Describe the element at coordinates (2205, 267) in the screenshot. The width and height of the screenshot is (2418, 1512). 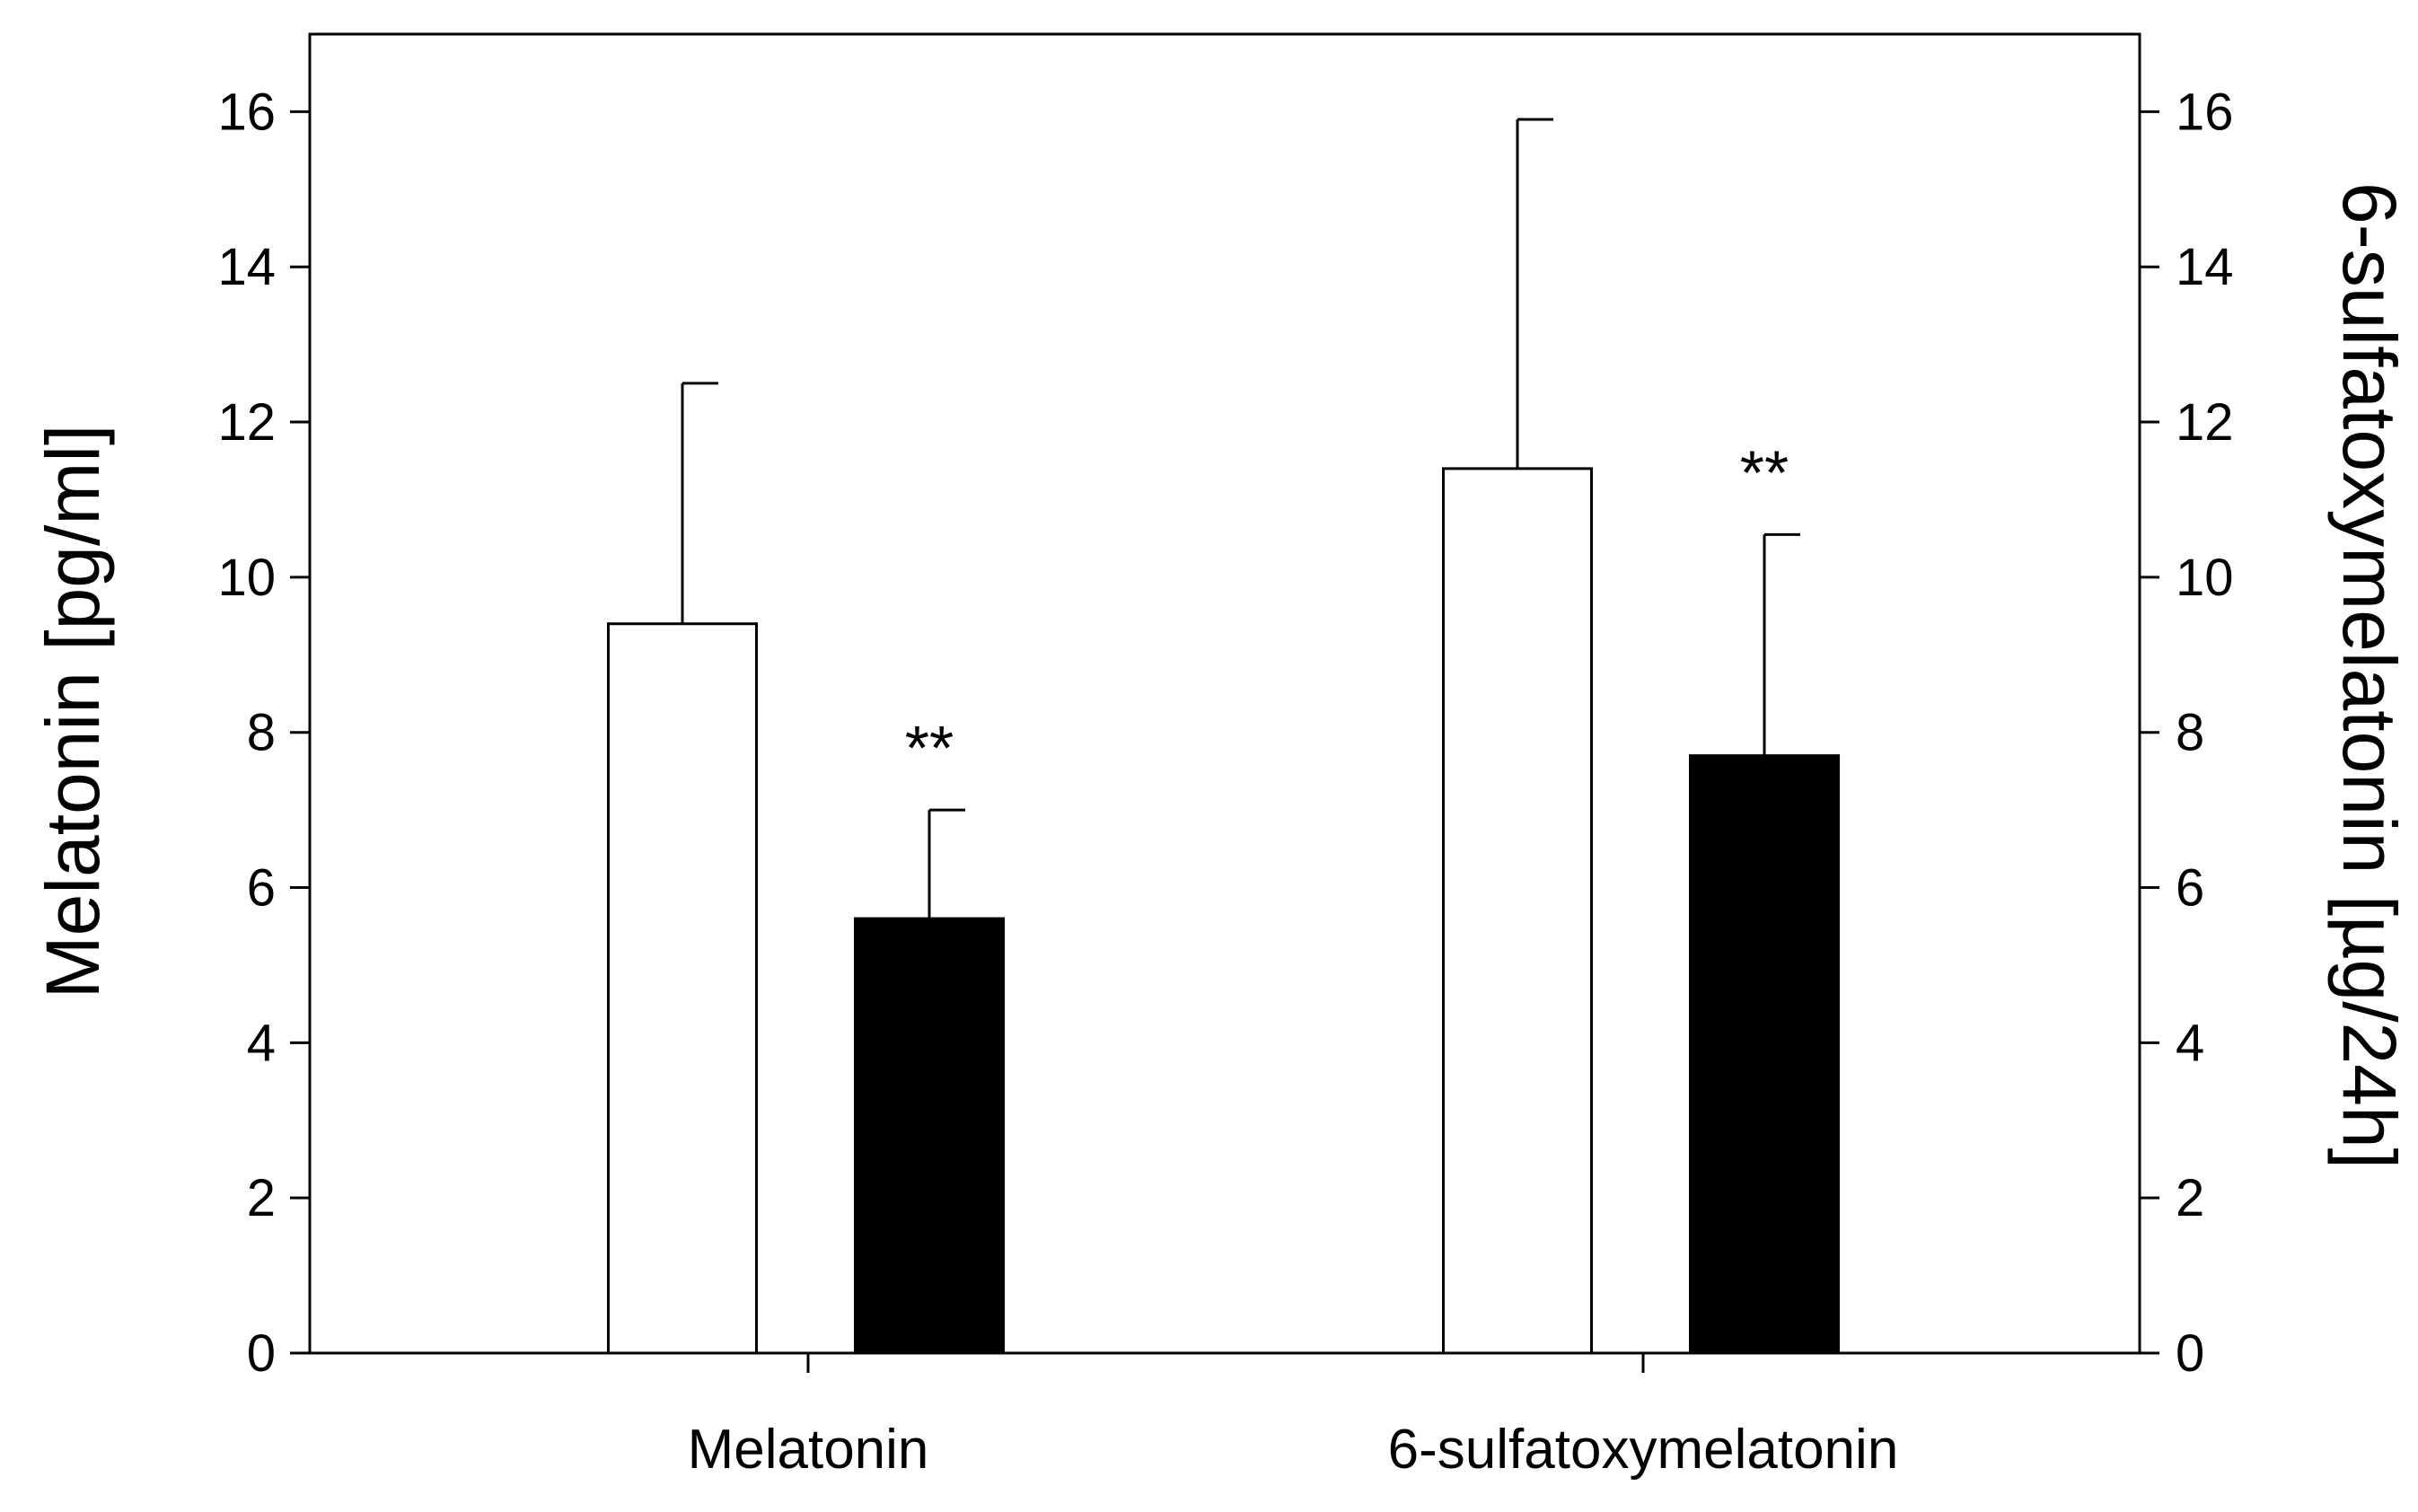
I see `right-y-tick-label: 14` at that location.